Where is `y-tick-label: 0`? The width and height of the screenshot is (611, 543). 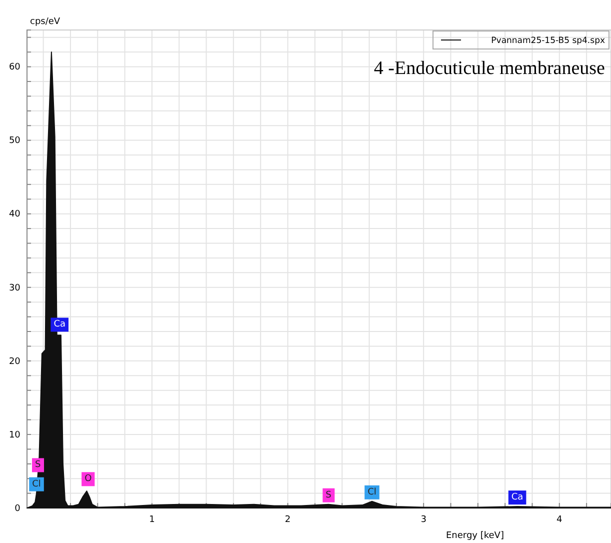
y-tick-label: 0 is located at coordinates (17, 509).